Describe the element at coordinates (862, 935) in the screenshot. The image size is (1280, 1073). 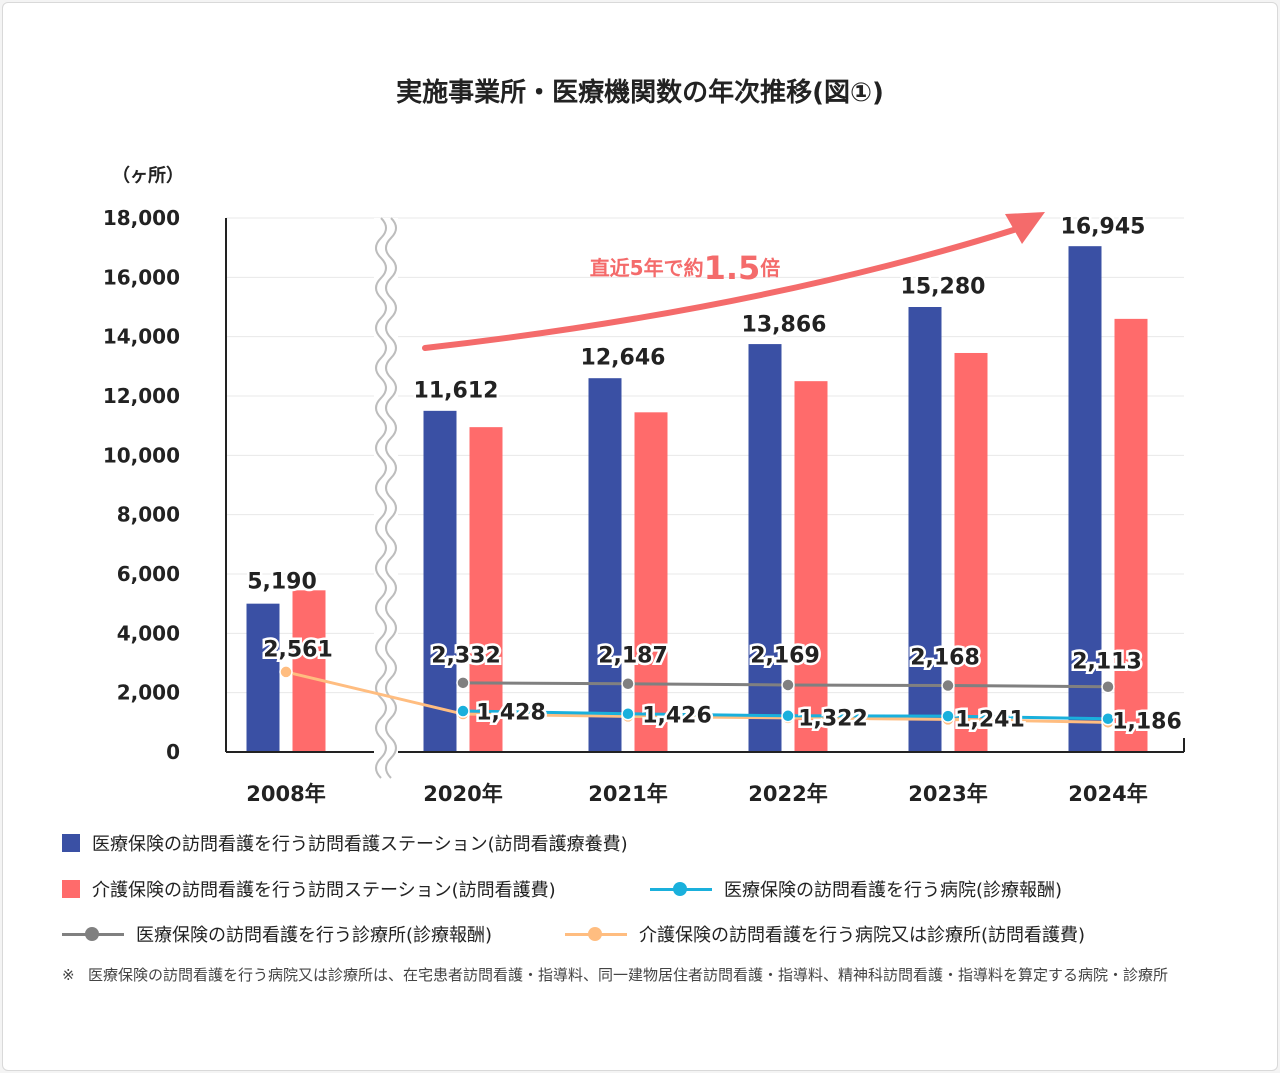
I see `legend-label-hospital-clinic-care: 介護保険の訪問看護を行う病院又は診療所(訪問看護費)` at that location.